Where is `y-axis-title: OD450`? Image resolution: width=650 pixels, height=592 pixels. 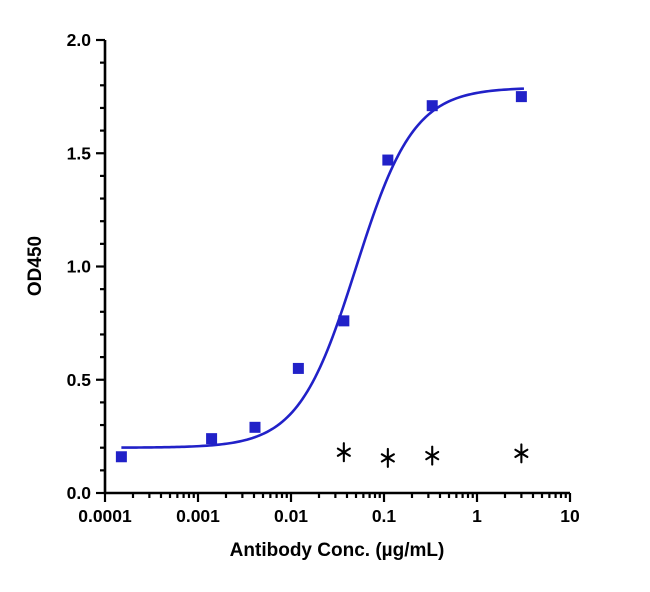
y-axis-title: OD450 is located at coordinates (35, 266).